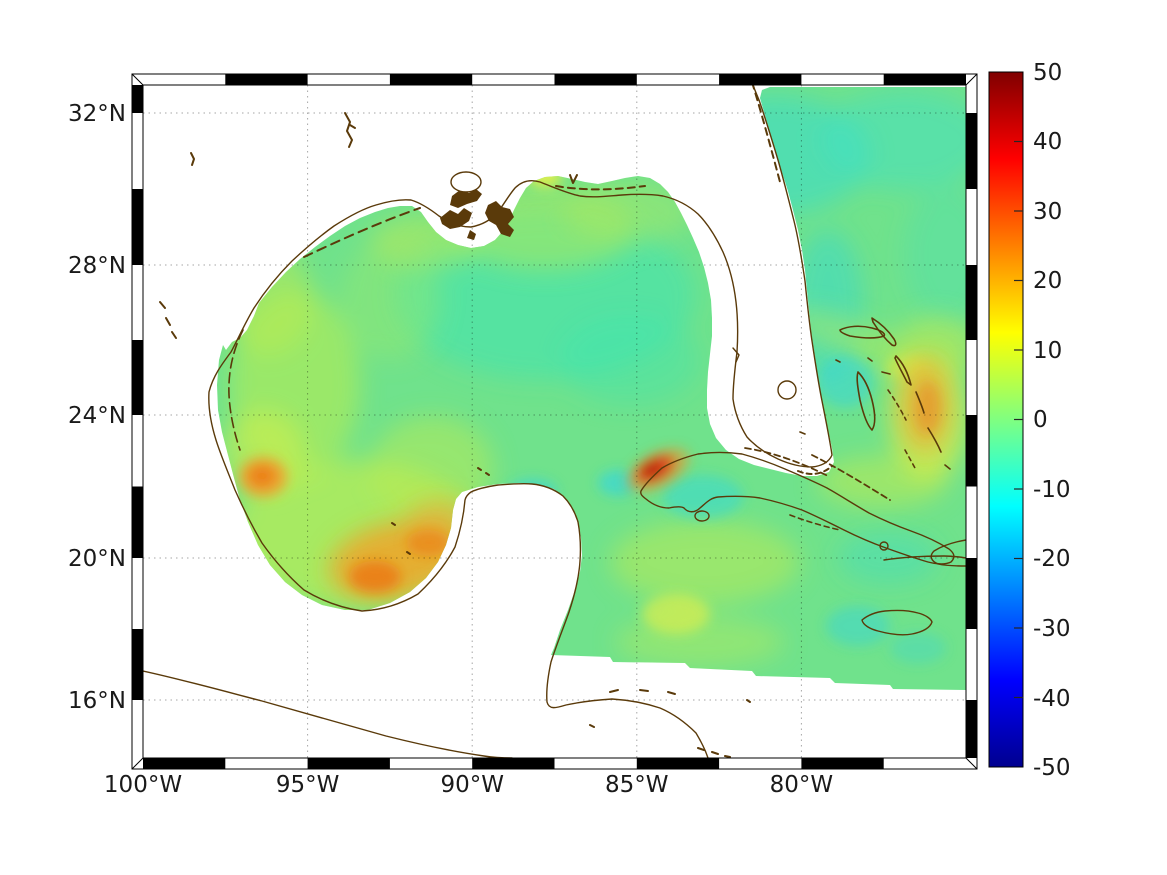 This screenshot has width=1167, height=875. Describe the element at coordinates (1052, 420) in the screenshot. I see `colorbar-tick-labels: 50 40 30 20 10 0 -10 -20 -30 -40 -50` at that location.